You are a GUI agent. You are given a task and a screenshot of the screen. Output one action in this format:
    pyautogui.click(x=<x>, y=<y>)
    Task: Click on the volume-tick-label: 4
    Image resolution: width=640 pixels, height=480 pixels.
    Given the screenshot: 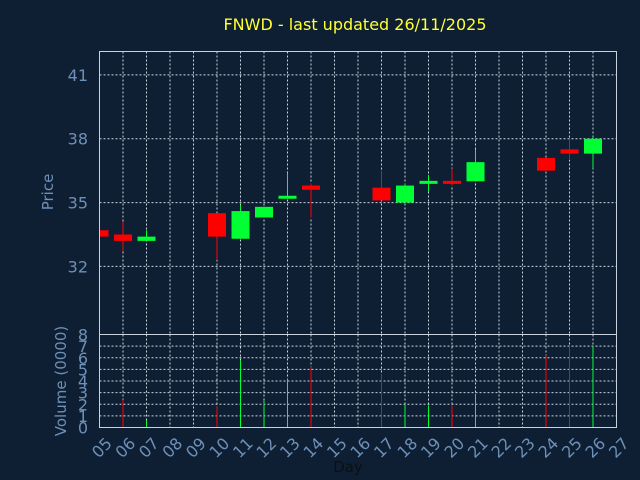 What is the action you would take?
    pyautogui.click(x=83, y=381)
    